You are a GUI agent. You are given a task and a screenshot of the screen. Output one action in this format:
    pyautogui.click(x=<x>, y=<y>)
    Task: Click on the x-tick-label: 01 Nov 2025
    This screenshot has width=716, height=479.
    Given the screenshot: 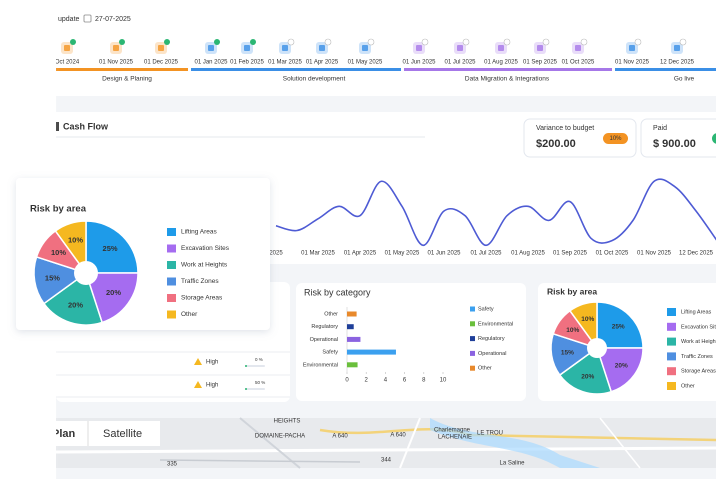 What is the action you would take?
    pyautogui.click(x=654, y=254)
    